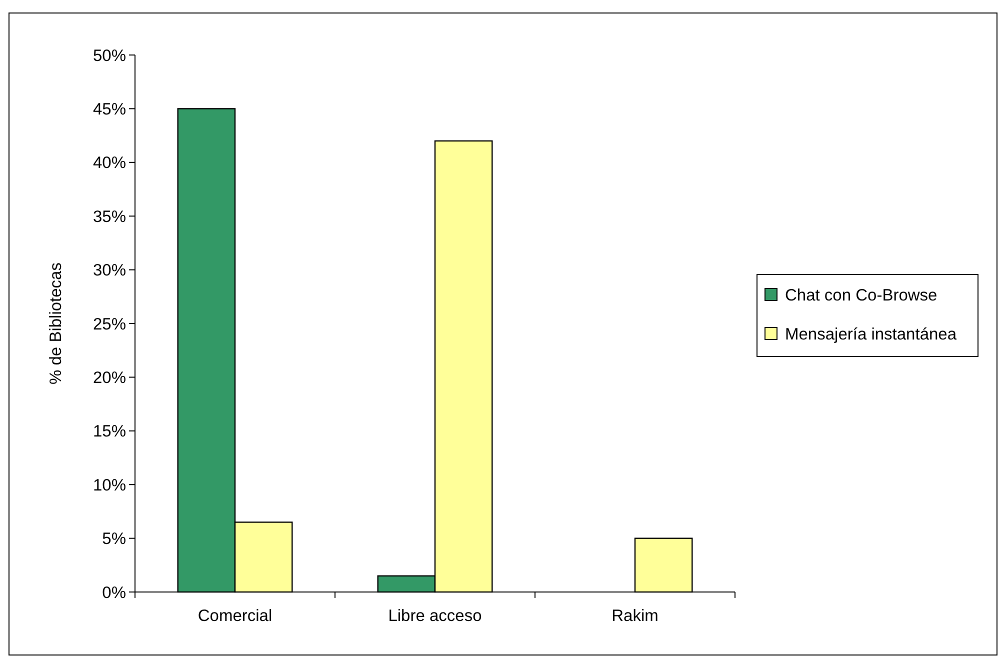 This screenshot has width=998, height=660. I want to click on y-tick-label: 5%, so click(114, 539).